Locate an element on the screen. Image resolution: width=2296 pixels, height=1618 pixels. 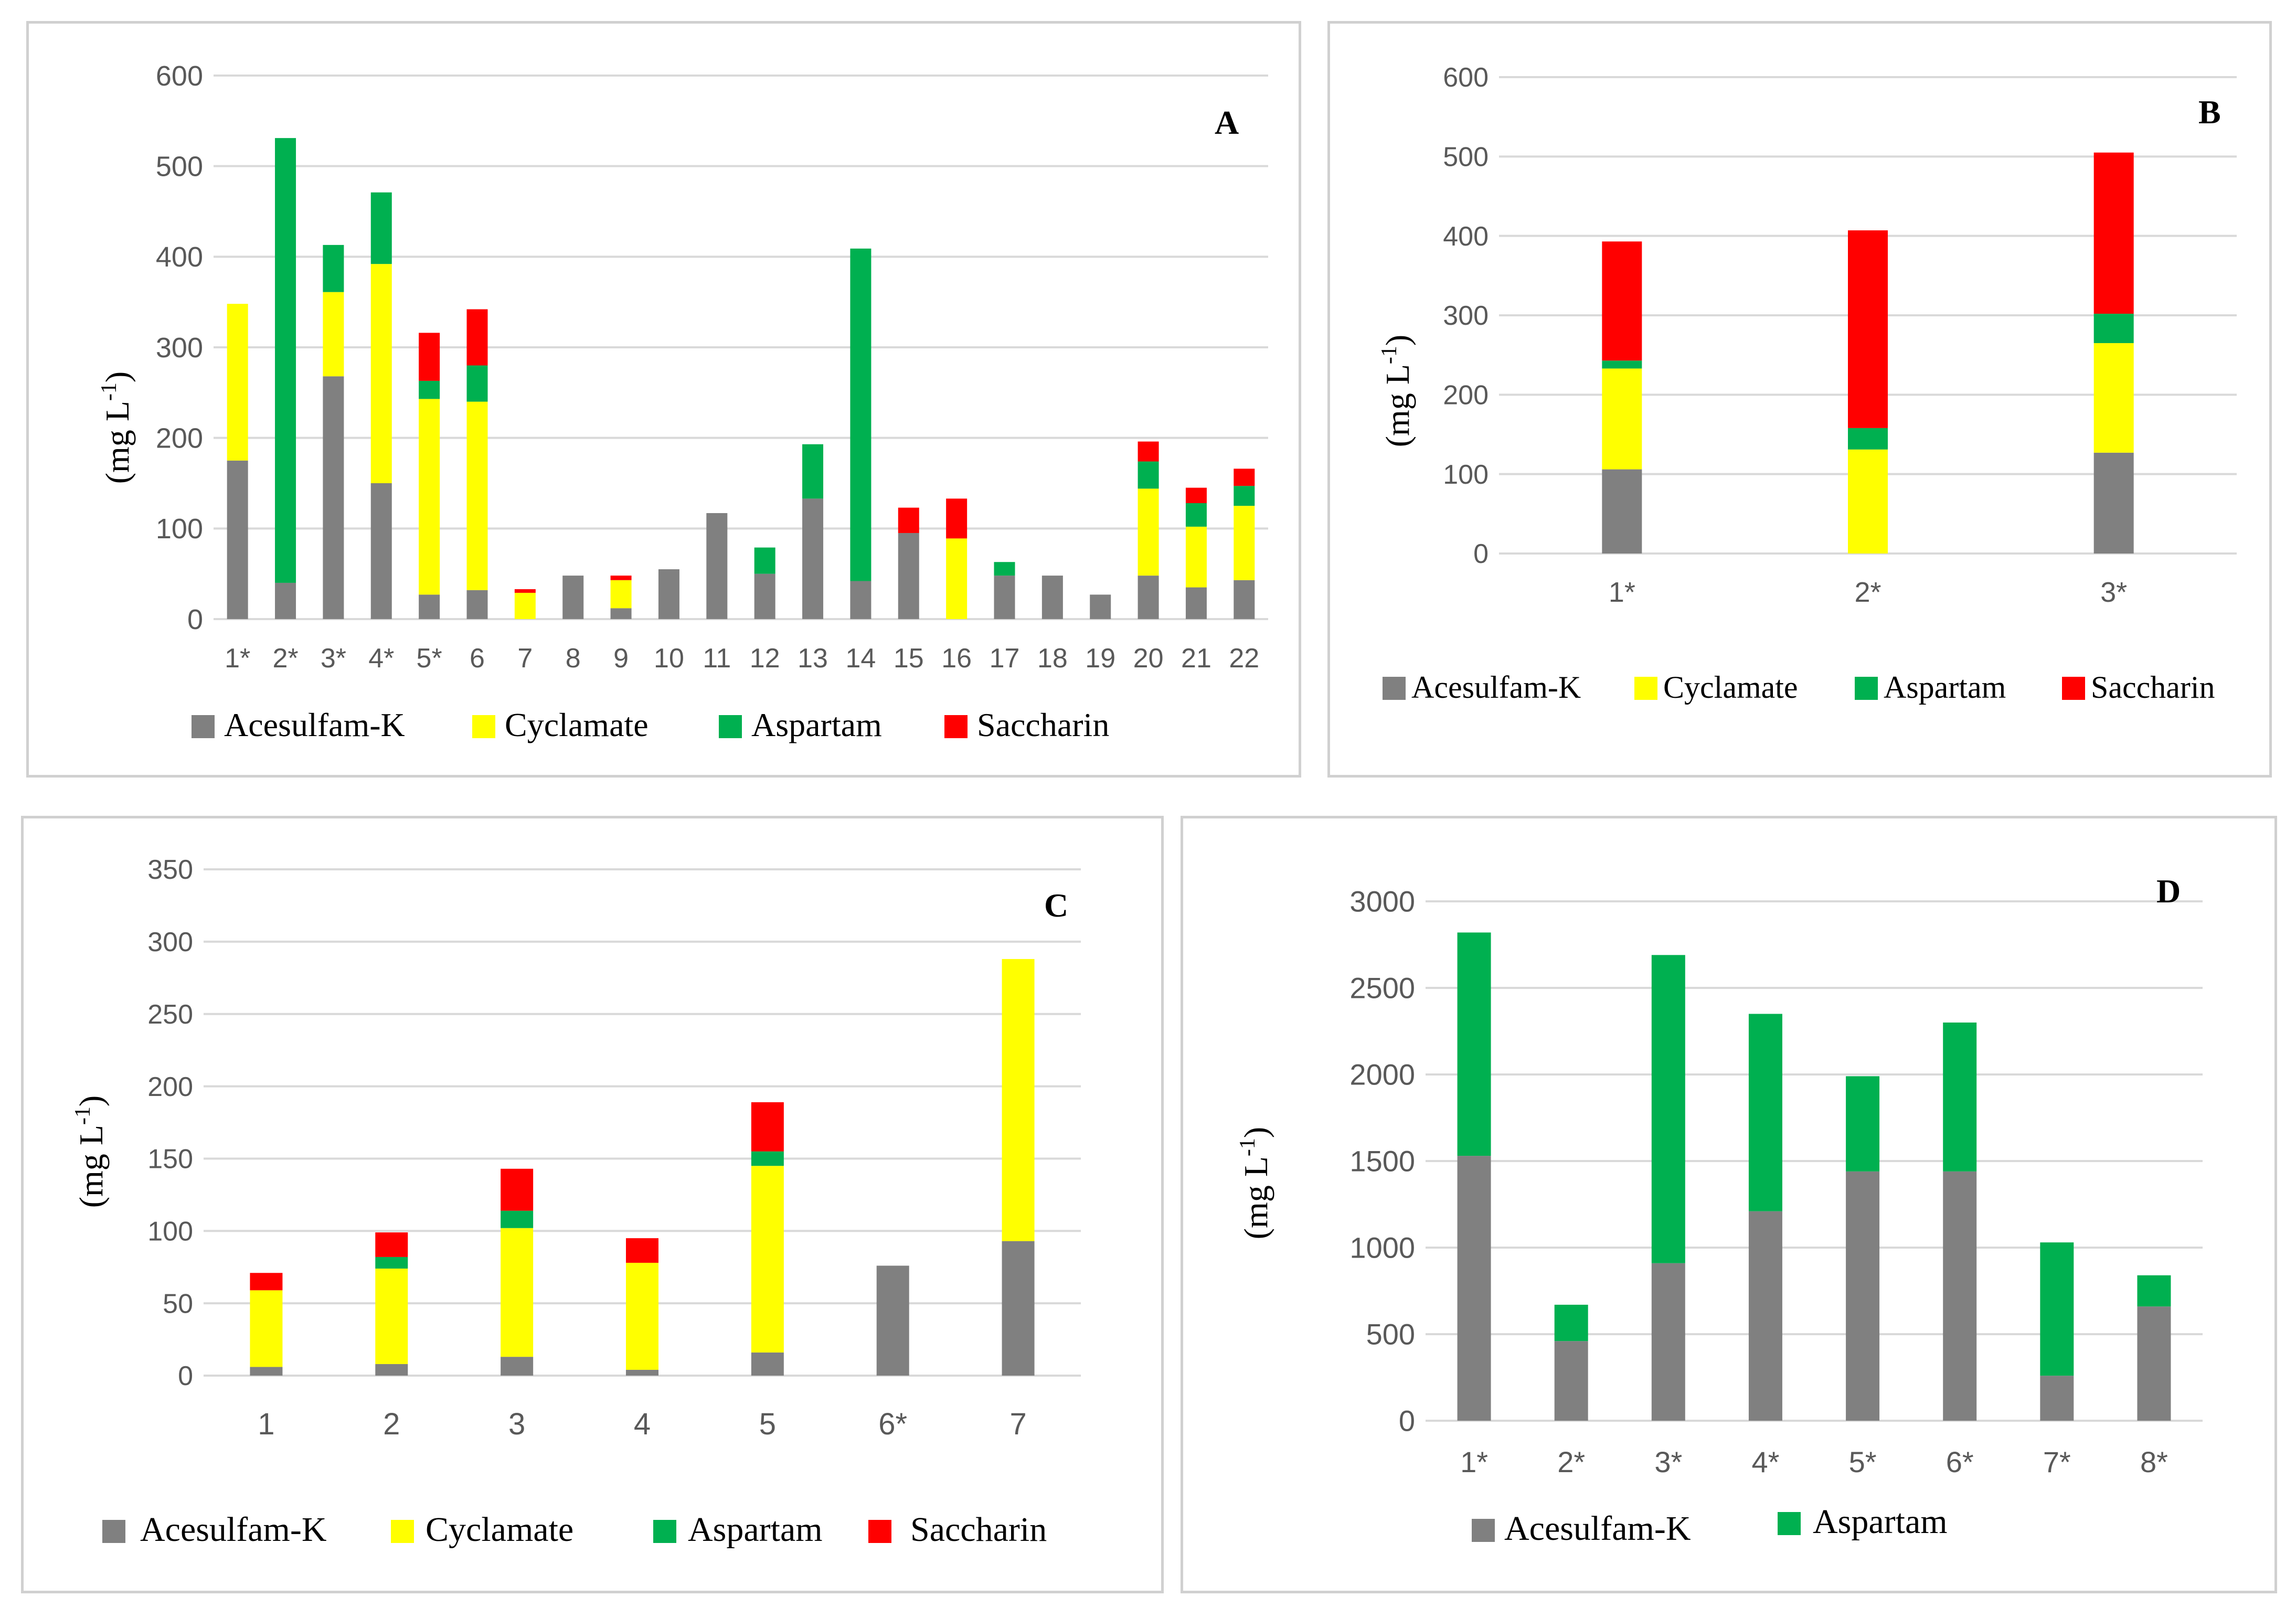
y-tick-label: 400 is located at coordinates (1466, 236).